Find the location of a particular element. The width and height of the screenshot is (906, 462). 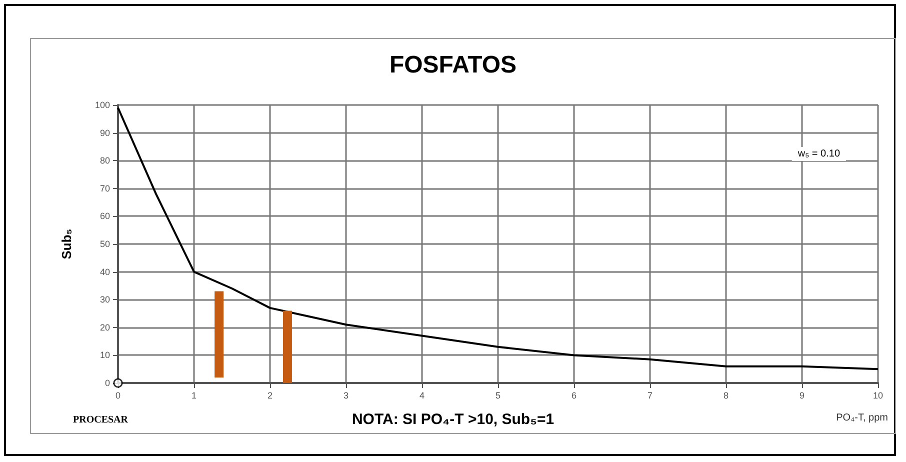

y-tick-label: 50 is located at coordinates (105, 244).